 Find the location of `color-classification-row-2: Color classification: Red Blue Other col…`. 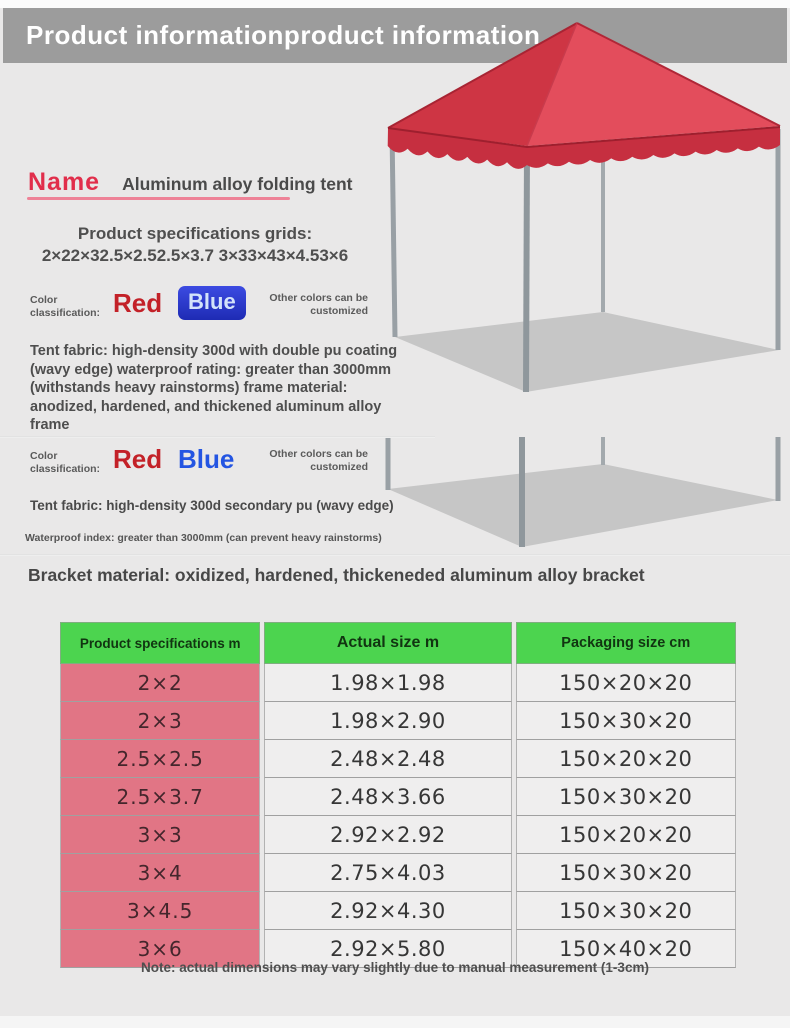

color-classification-row-2: Color classification: Red Blue Other col… is located at coordinates (200, 466).